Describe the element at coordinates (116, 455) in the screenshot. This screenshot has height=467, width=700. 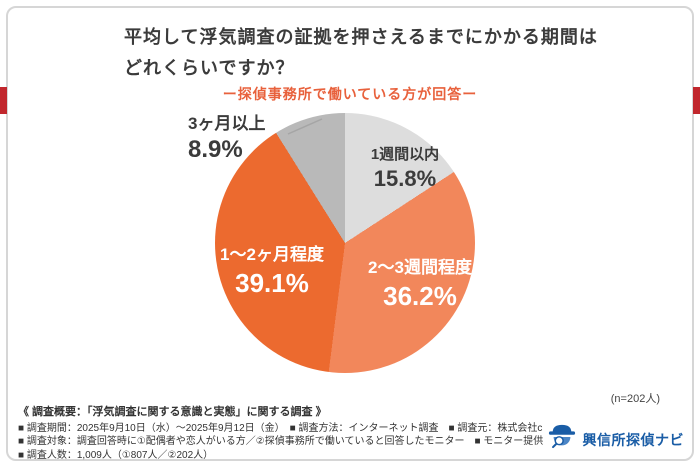
I see `survey-overview-line: ■ 調査人数：1,009人（①807人／②202人）` at that location.